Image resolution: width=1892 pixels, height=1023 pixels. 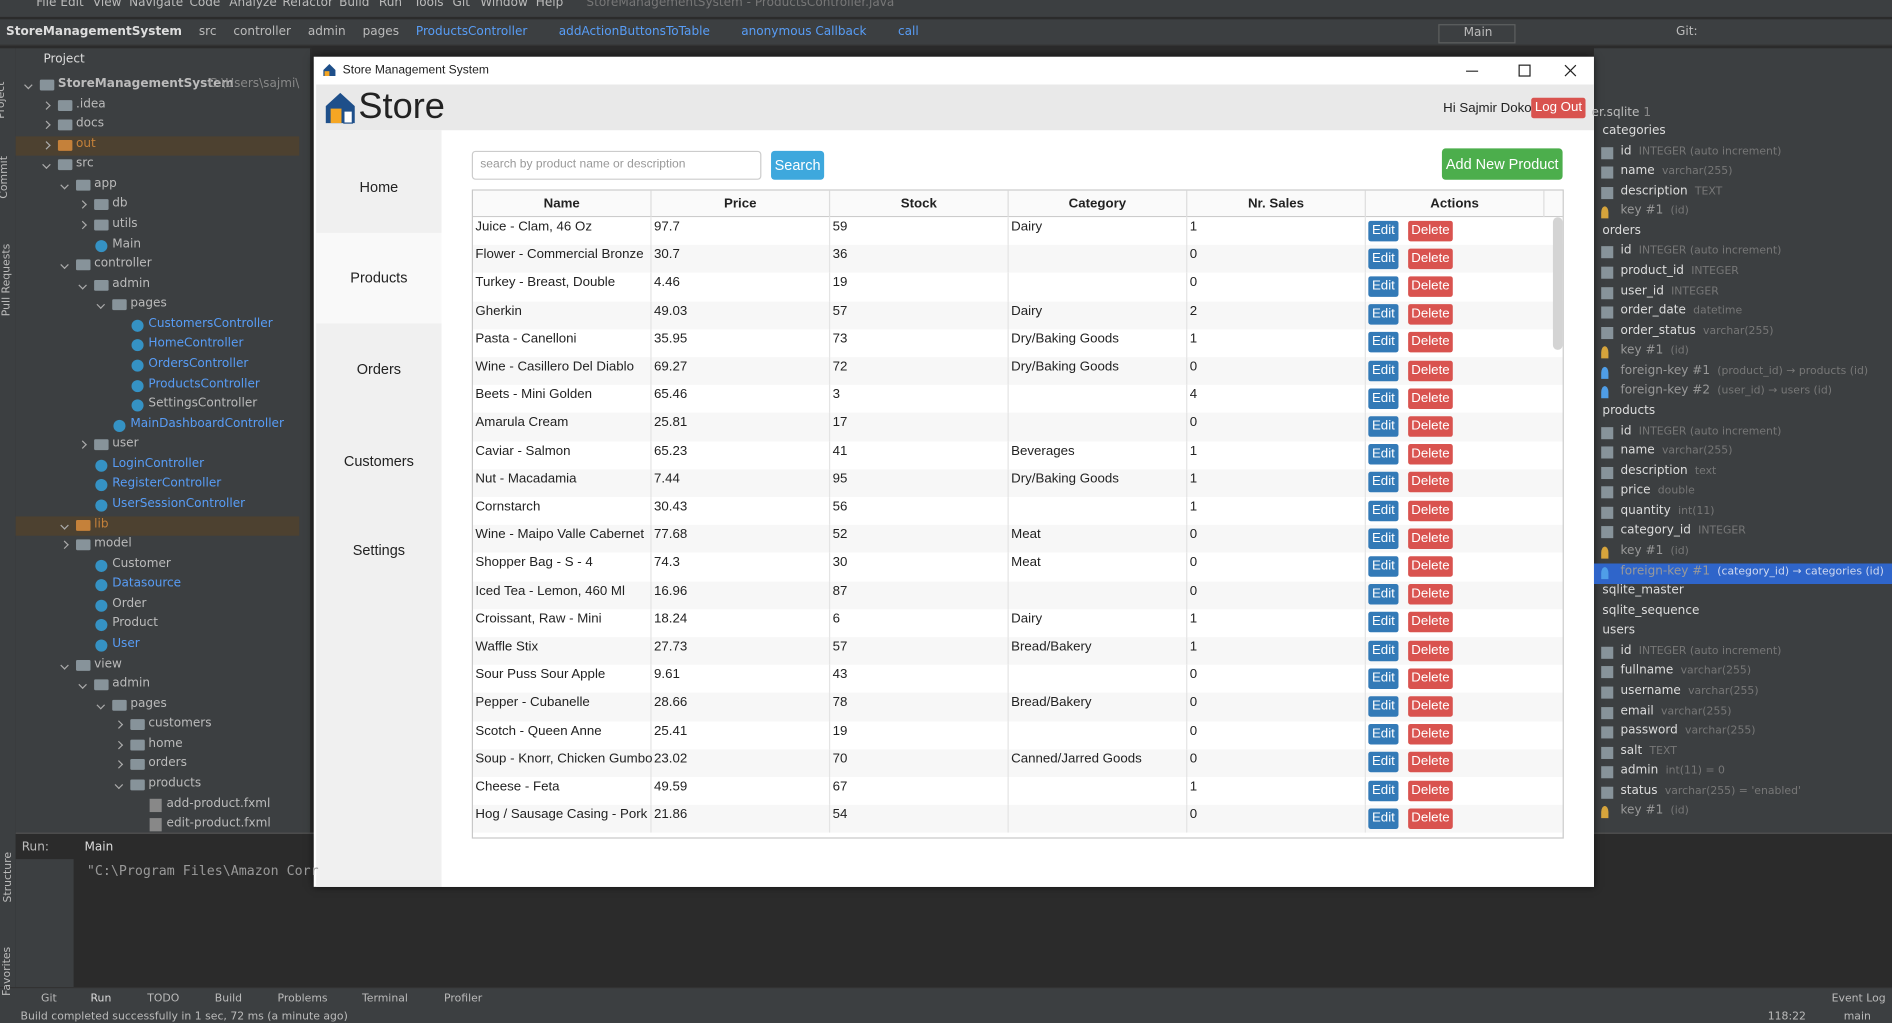 I want to click on search-button: Search, so click(x=798, y=165).